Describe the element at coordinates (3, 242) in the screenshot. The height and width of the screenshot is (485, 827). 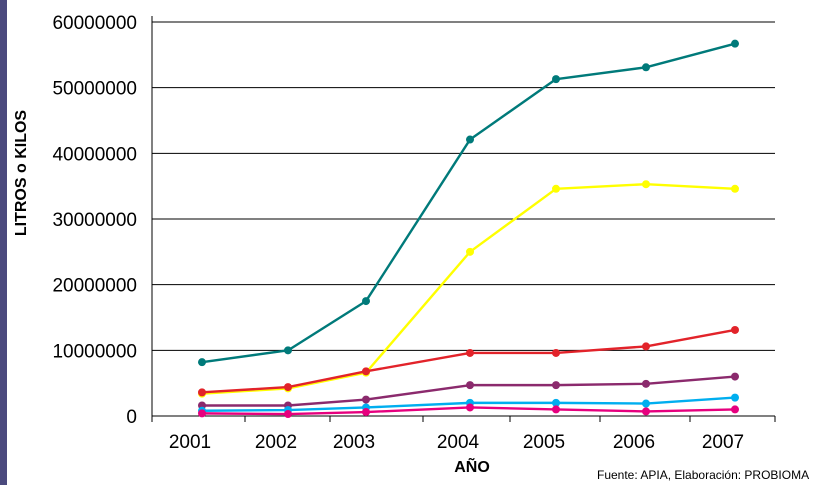
I see `left-border-strip` at that location.